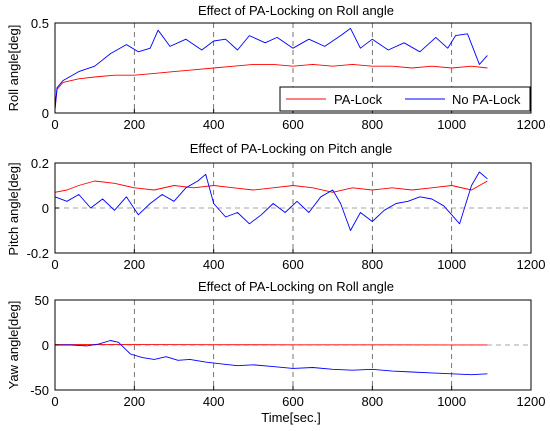 The image size is (550, 431). Describe the element at coordinates (134, 264) in the screenshot. I see `pitch-angle-xtick-label-200: 200` at that location.